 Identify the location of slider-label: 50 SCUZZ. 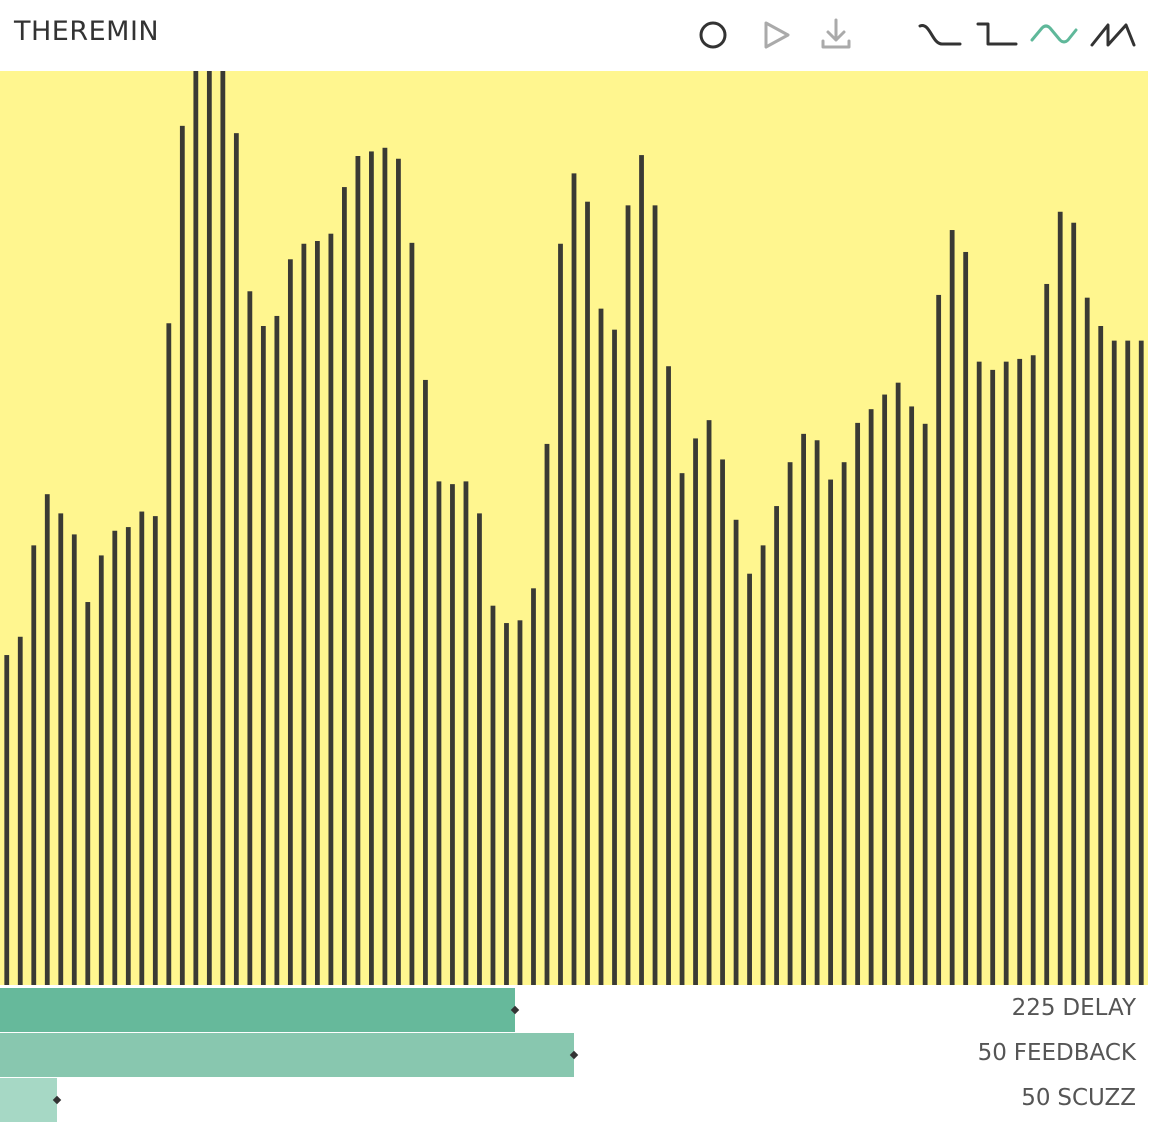
(1078, 1098).